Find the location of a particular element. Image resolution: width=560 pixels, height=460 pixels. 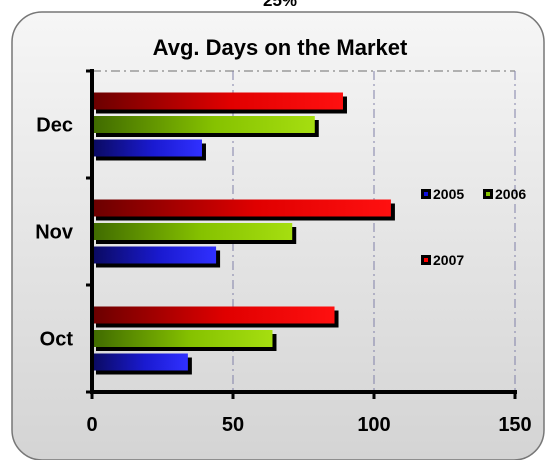

bar-2005-Oct is located at coordinates (140, 362).